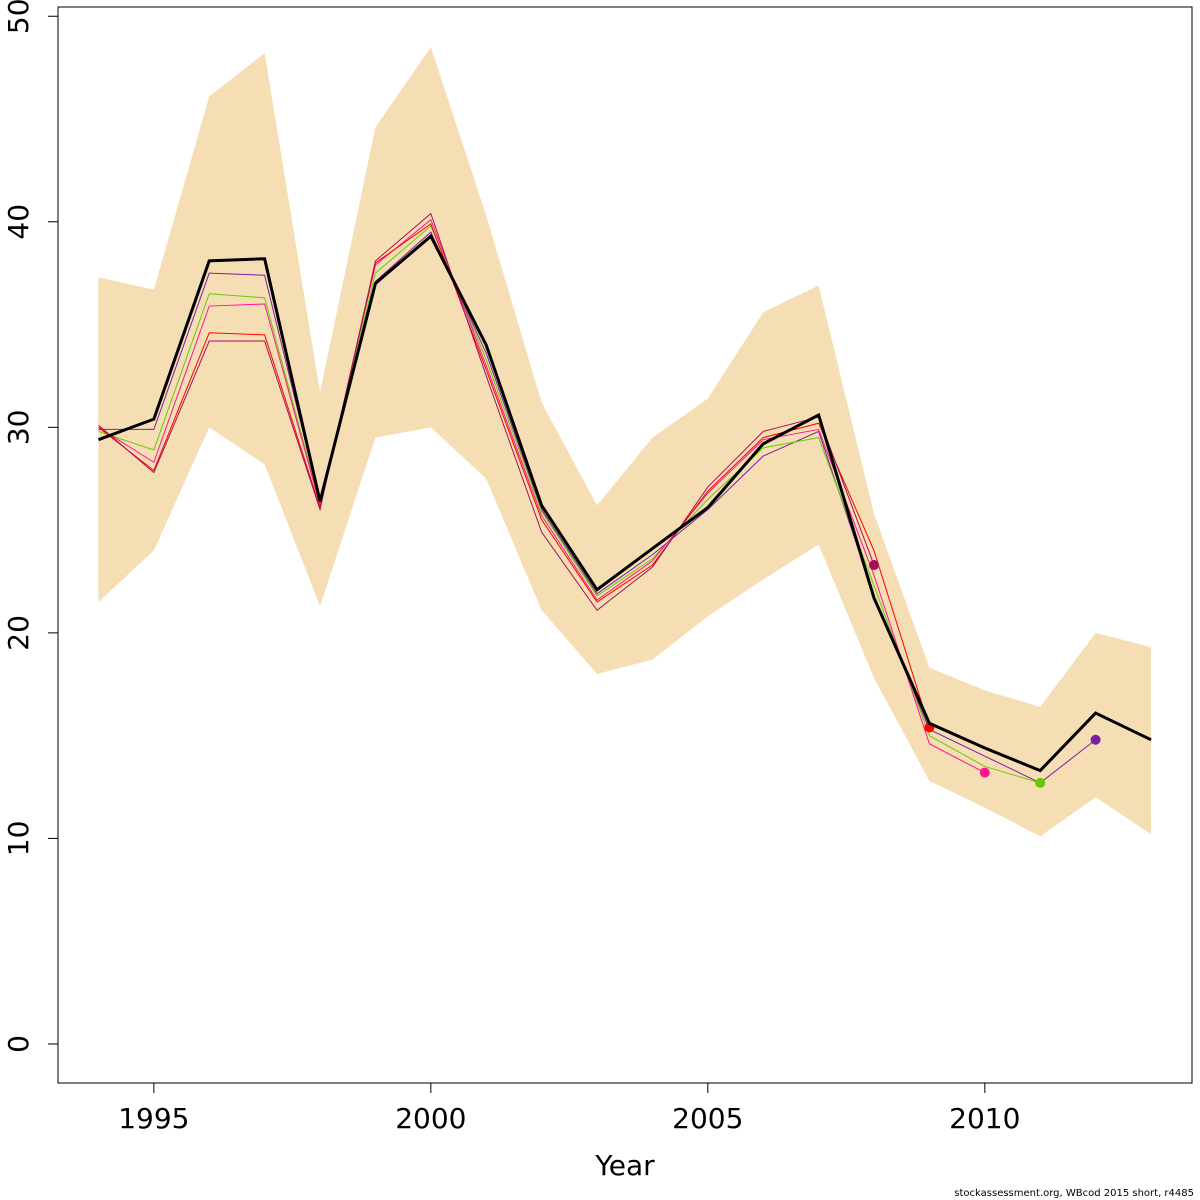 This screenshot has height=1200, width=1200. I want to click on y-tick-label: 40, so click(18, 222).